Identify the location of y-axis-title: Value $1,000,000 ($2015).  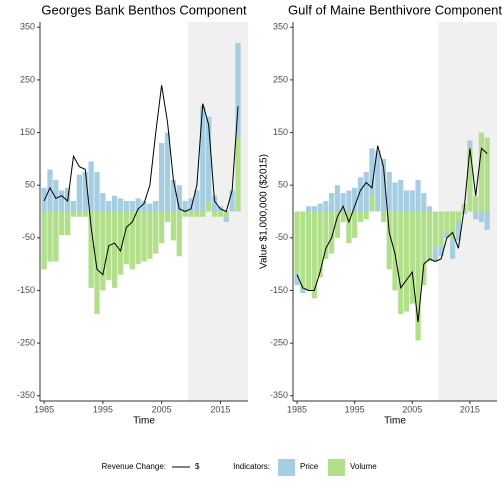
(264, 211).